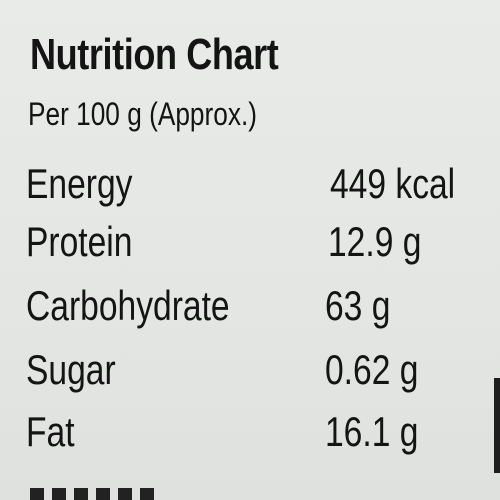 This screenshot has width=500, height=500. Describe the element at coordinates (393, 183) in the screenshot. I see `nutrient-amount: 449 kcal` at that location.